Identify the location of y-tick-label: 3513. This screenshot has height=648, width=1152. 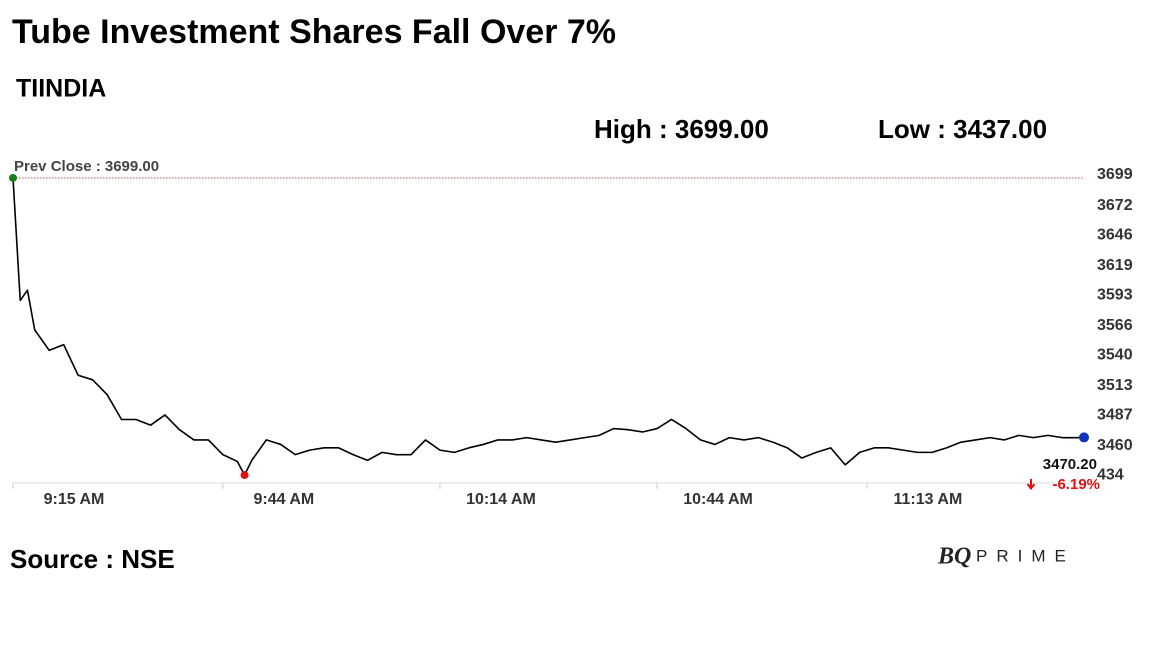
(1115, 385).